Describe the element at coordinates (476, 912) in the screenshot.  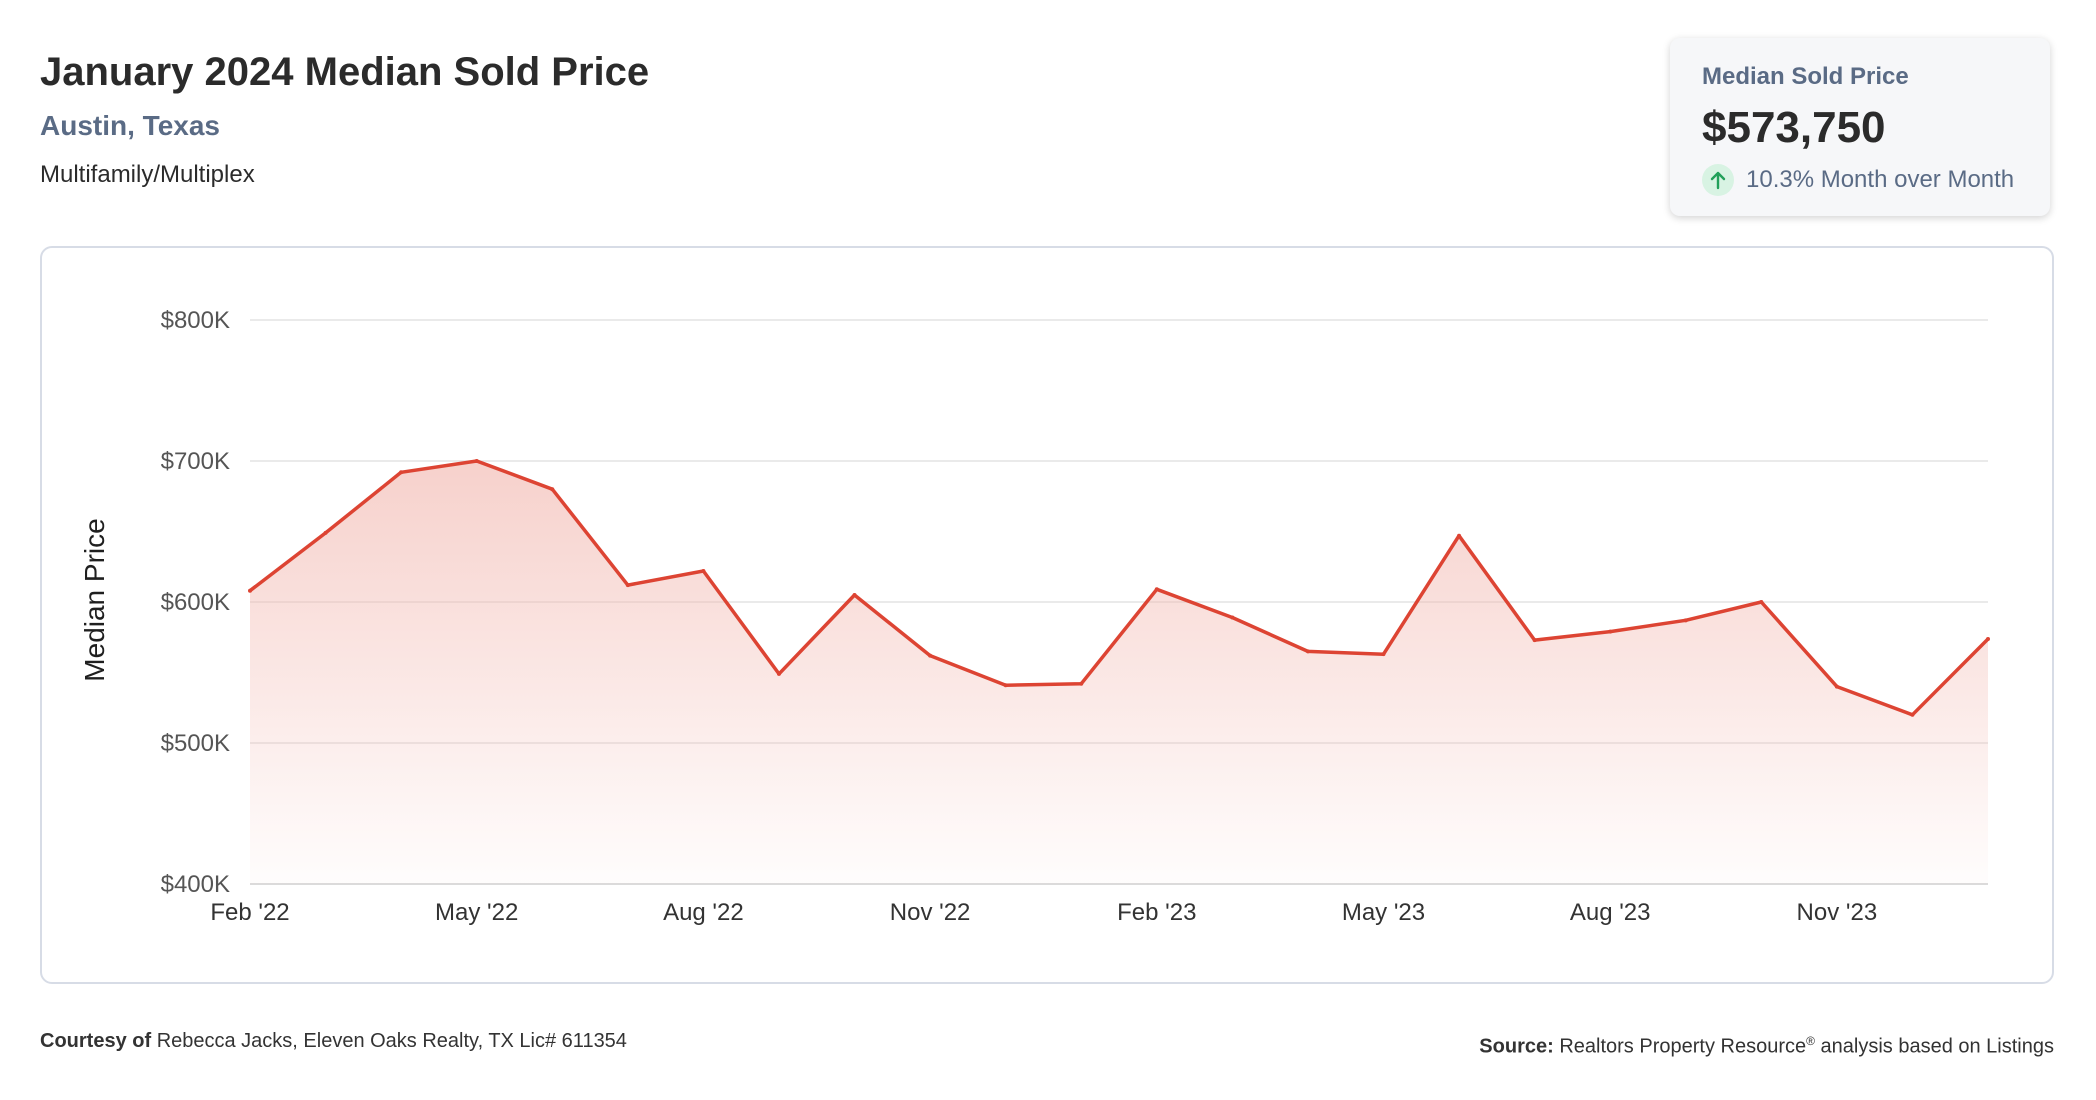
I see `x-tick-label: May '22` at that location.